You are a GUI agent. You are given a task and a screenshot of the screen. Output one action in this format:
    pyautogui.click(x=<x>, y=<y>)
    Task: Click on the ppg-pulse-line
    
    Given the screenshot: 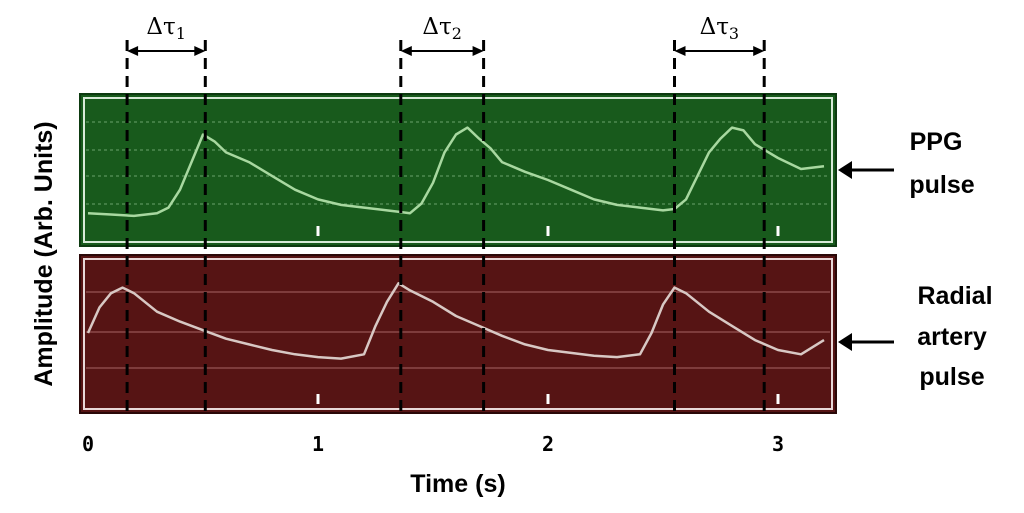 What is the action you would take?
    pyautogui.click(x=456, y=172)
    